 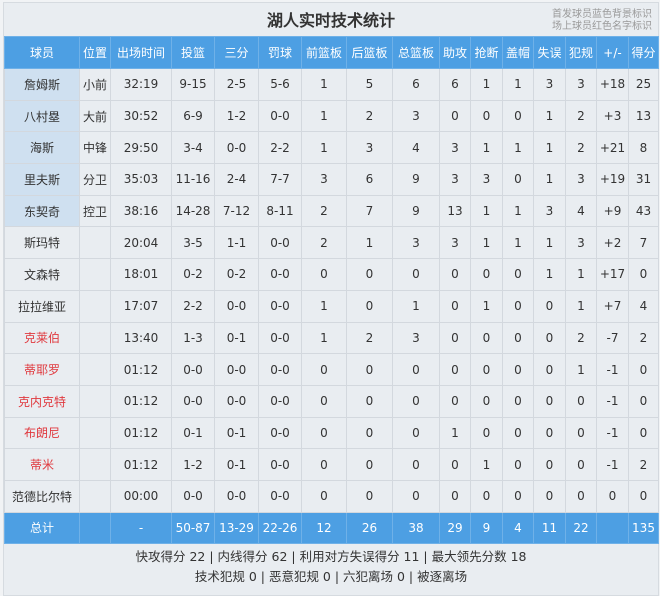 What do you see at coordinates (369, 84) in the screenshot?
I see `stat-cell: 5` at bounding box center [369, 84].